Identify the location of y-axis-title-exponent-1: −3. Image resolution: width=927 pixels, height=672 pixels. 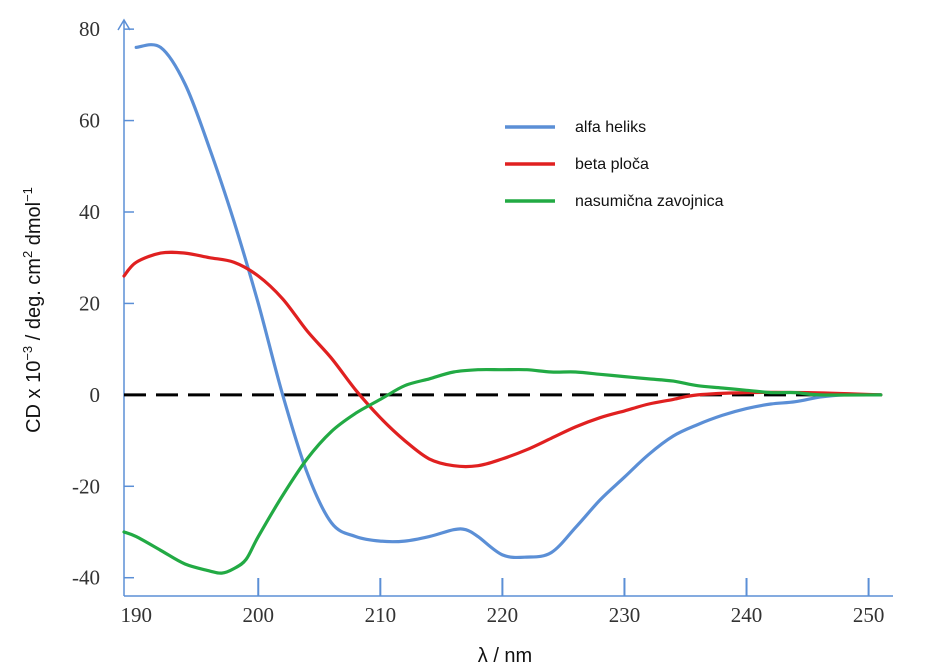
(27, 353).